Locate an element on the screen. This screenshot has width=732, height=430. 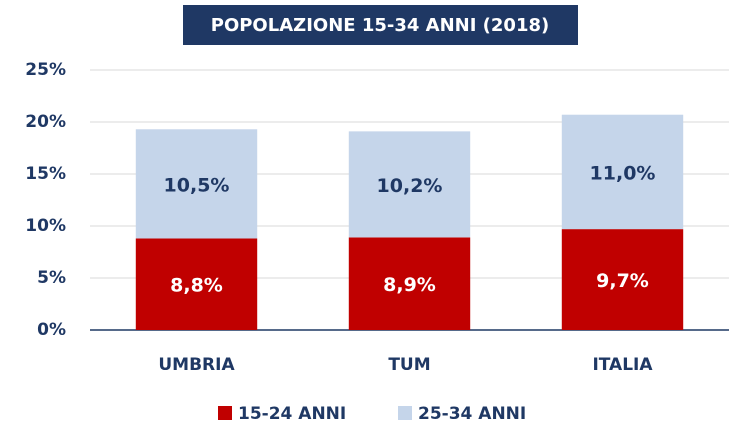
value-label: 9,7% is located at coordinates (622, 281).